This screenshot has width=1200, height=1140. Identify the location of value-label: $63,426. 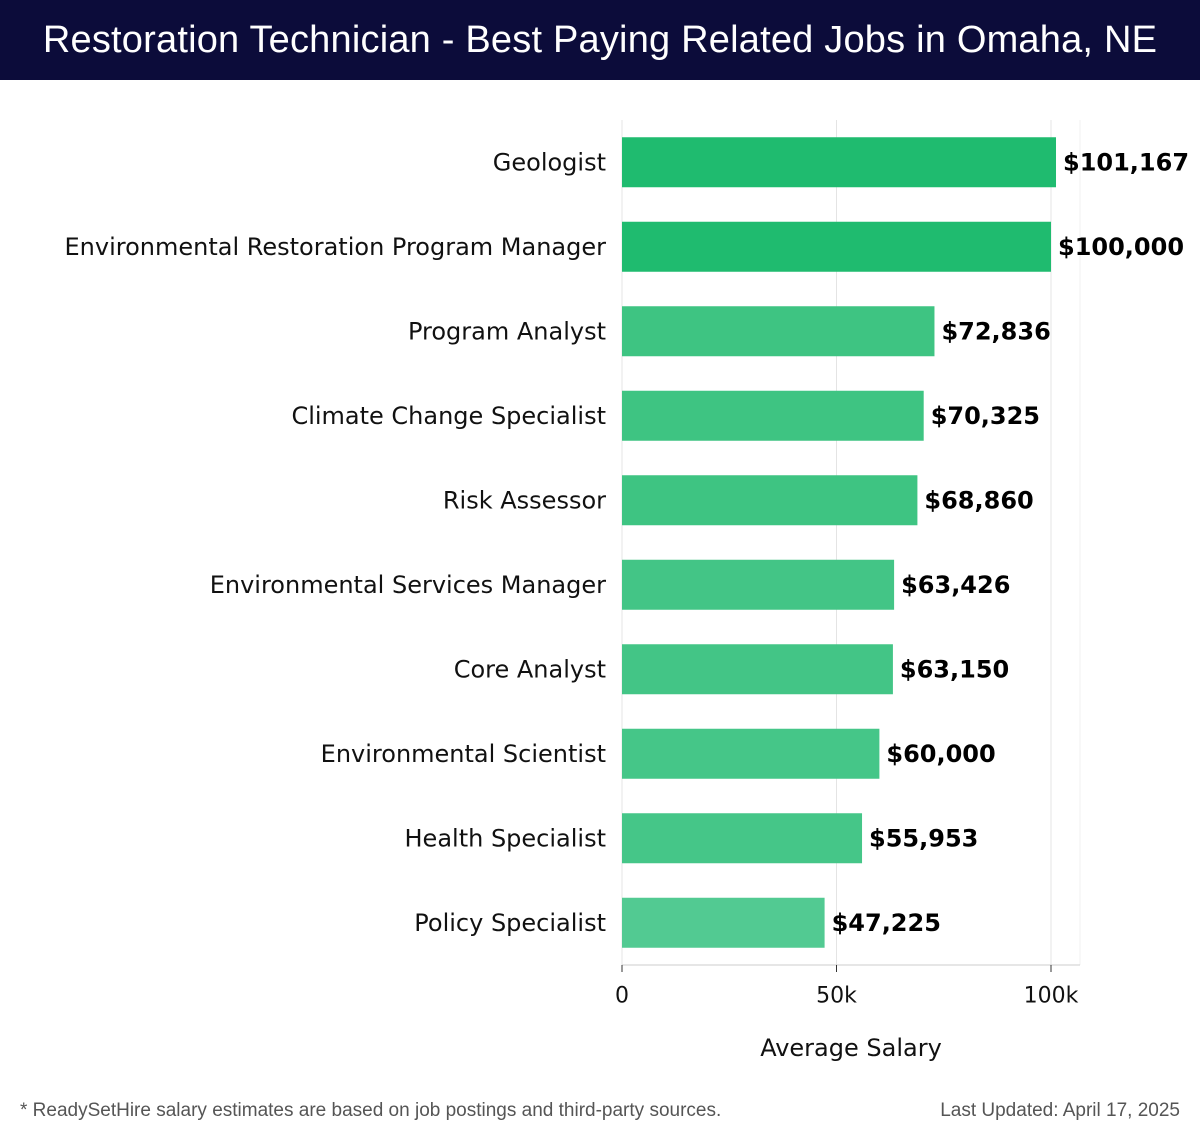
(955, 585).